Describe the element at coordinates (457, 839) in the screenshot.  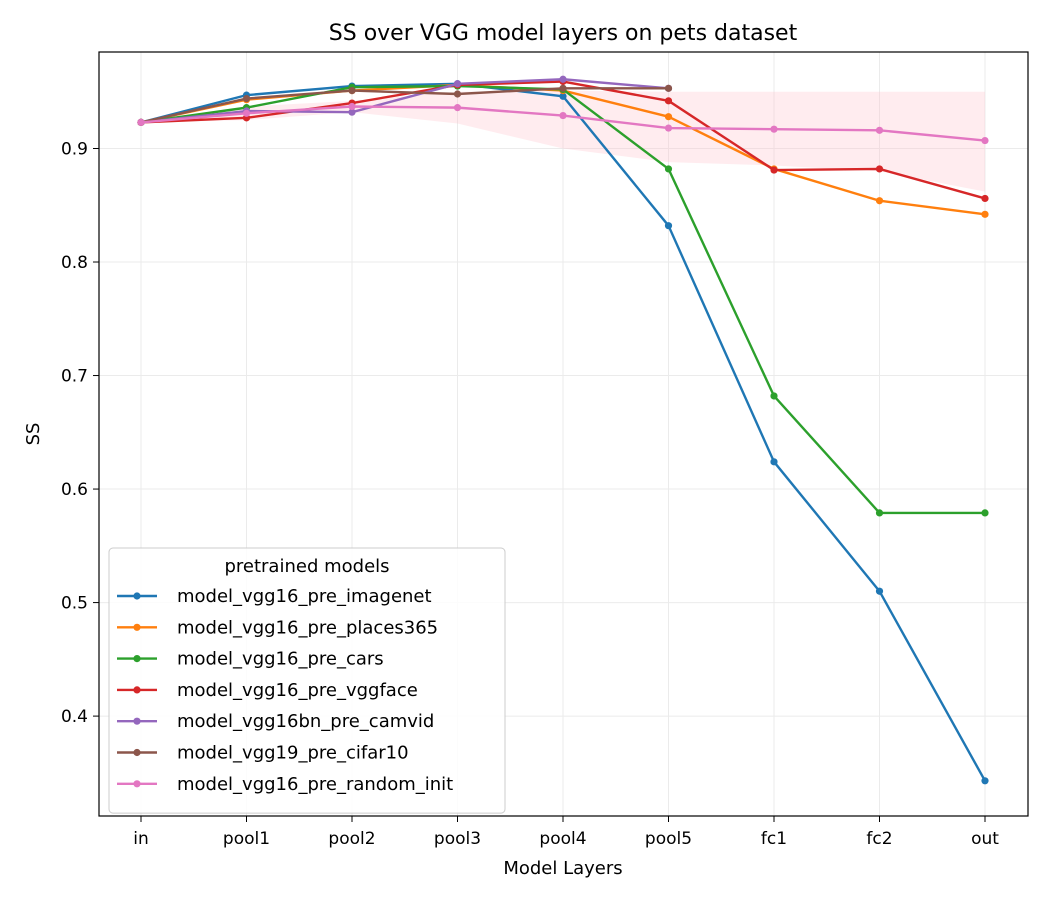
I see `x-tick-label: pool3` at that location.